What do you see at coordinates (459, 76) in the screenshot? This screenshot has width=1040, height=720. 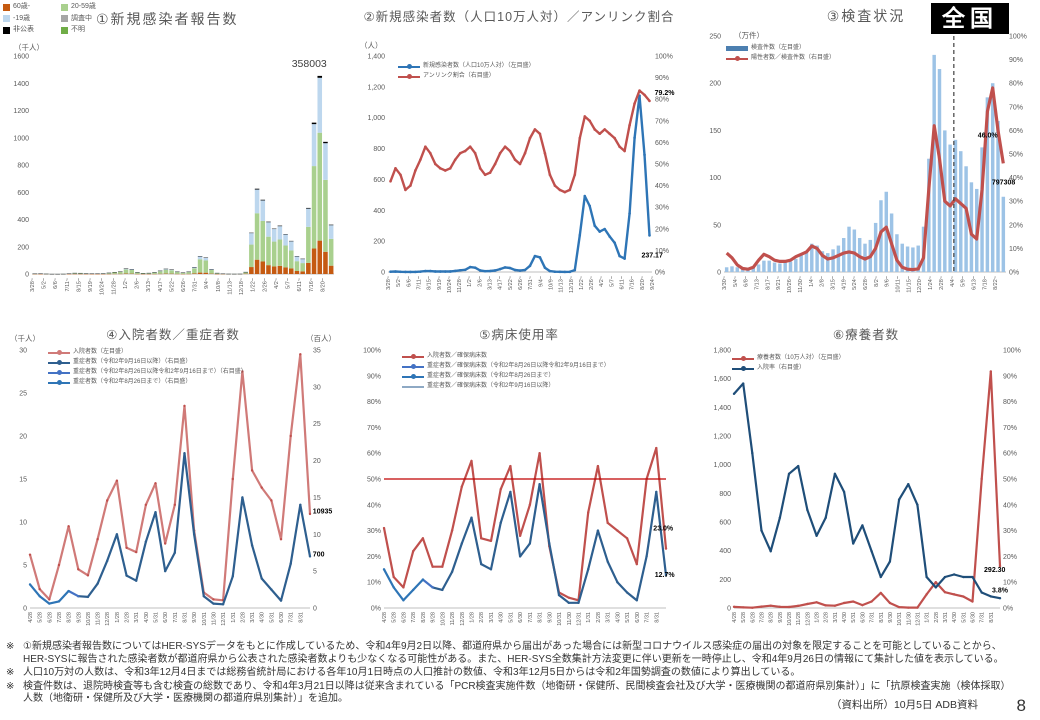 I see `legend-label: アンリンク割合（右目盛）` at bounding box center [459, 76].